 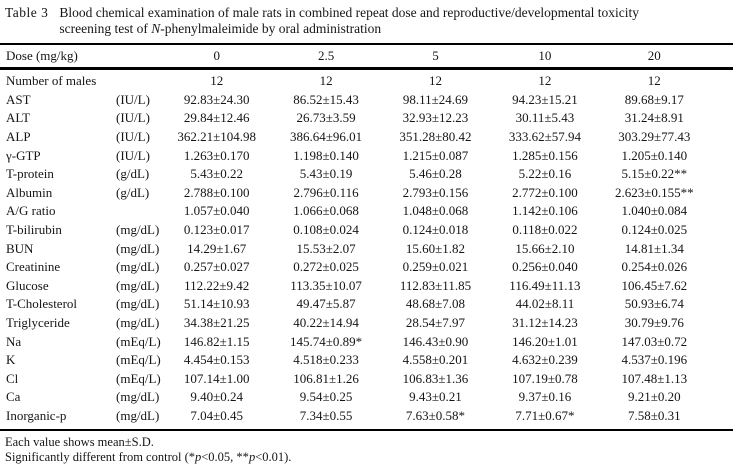 I want to click on parameter-name: AST, so click(x=18, y=99).